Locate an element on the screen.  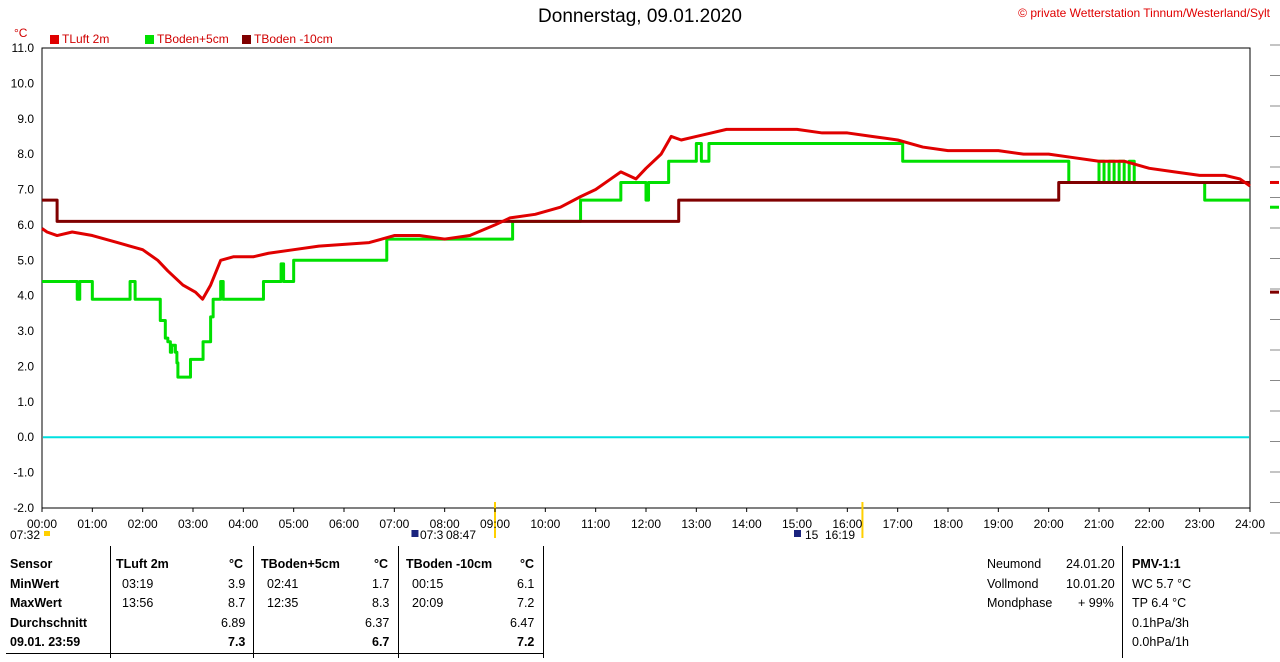
col-header: TBoden+5cm is located at coordinates (300, 564).